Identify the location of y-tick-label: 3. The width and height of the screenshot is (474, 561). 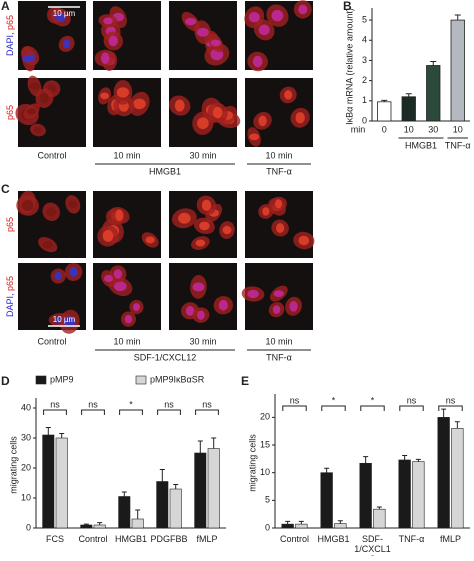
(364, 60).